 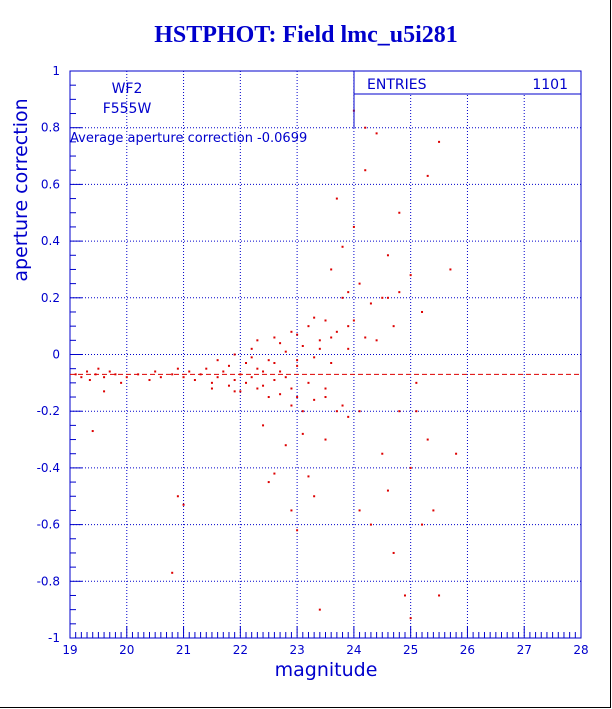 I want to click on x-axis-title: magnitude, so click(x=326, y=670).